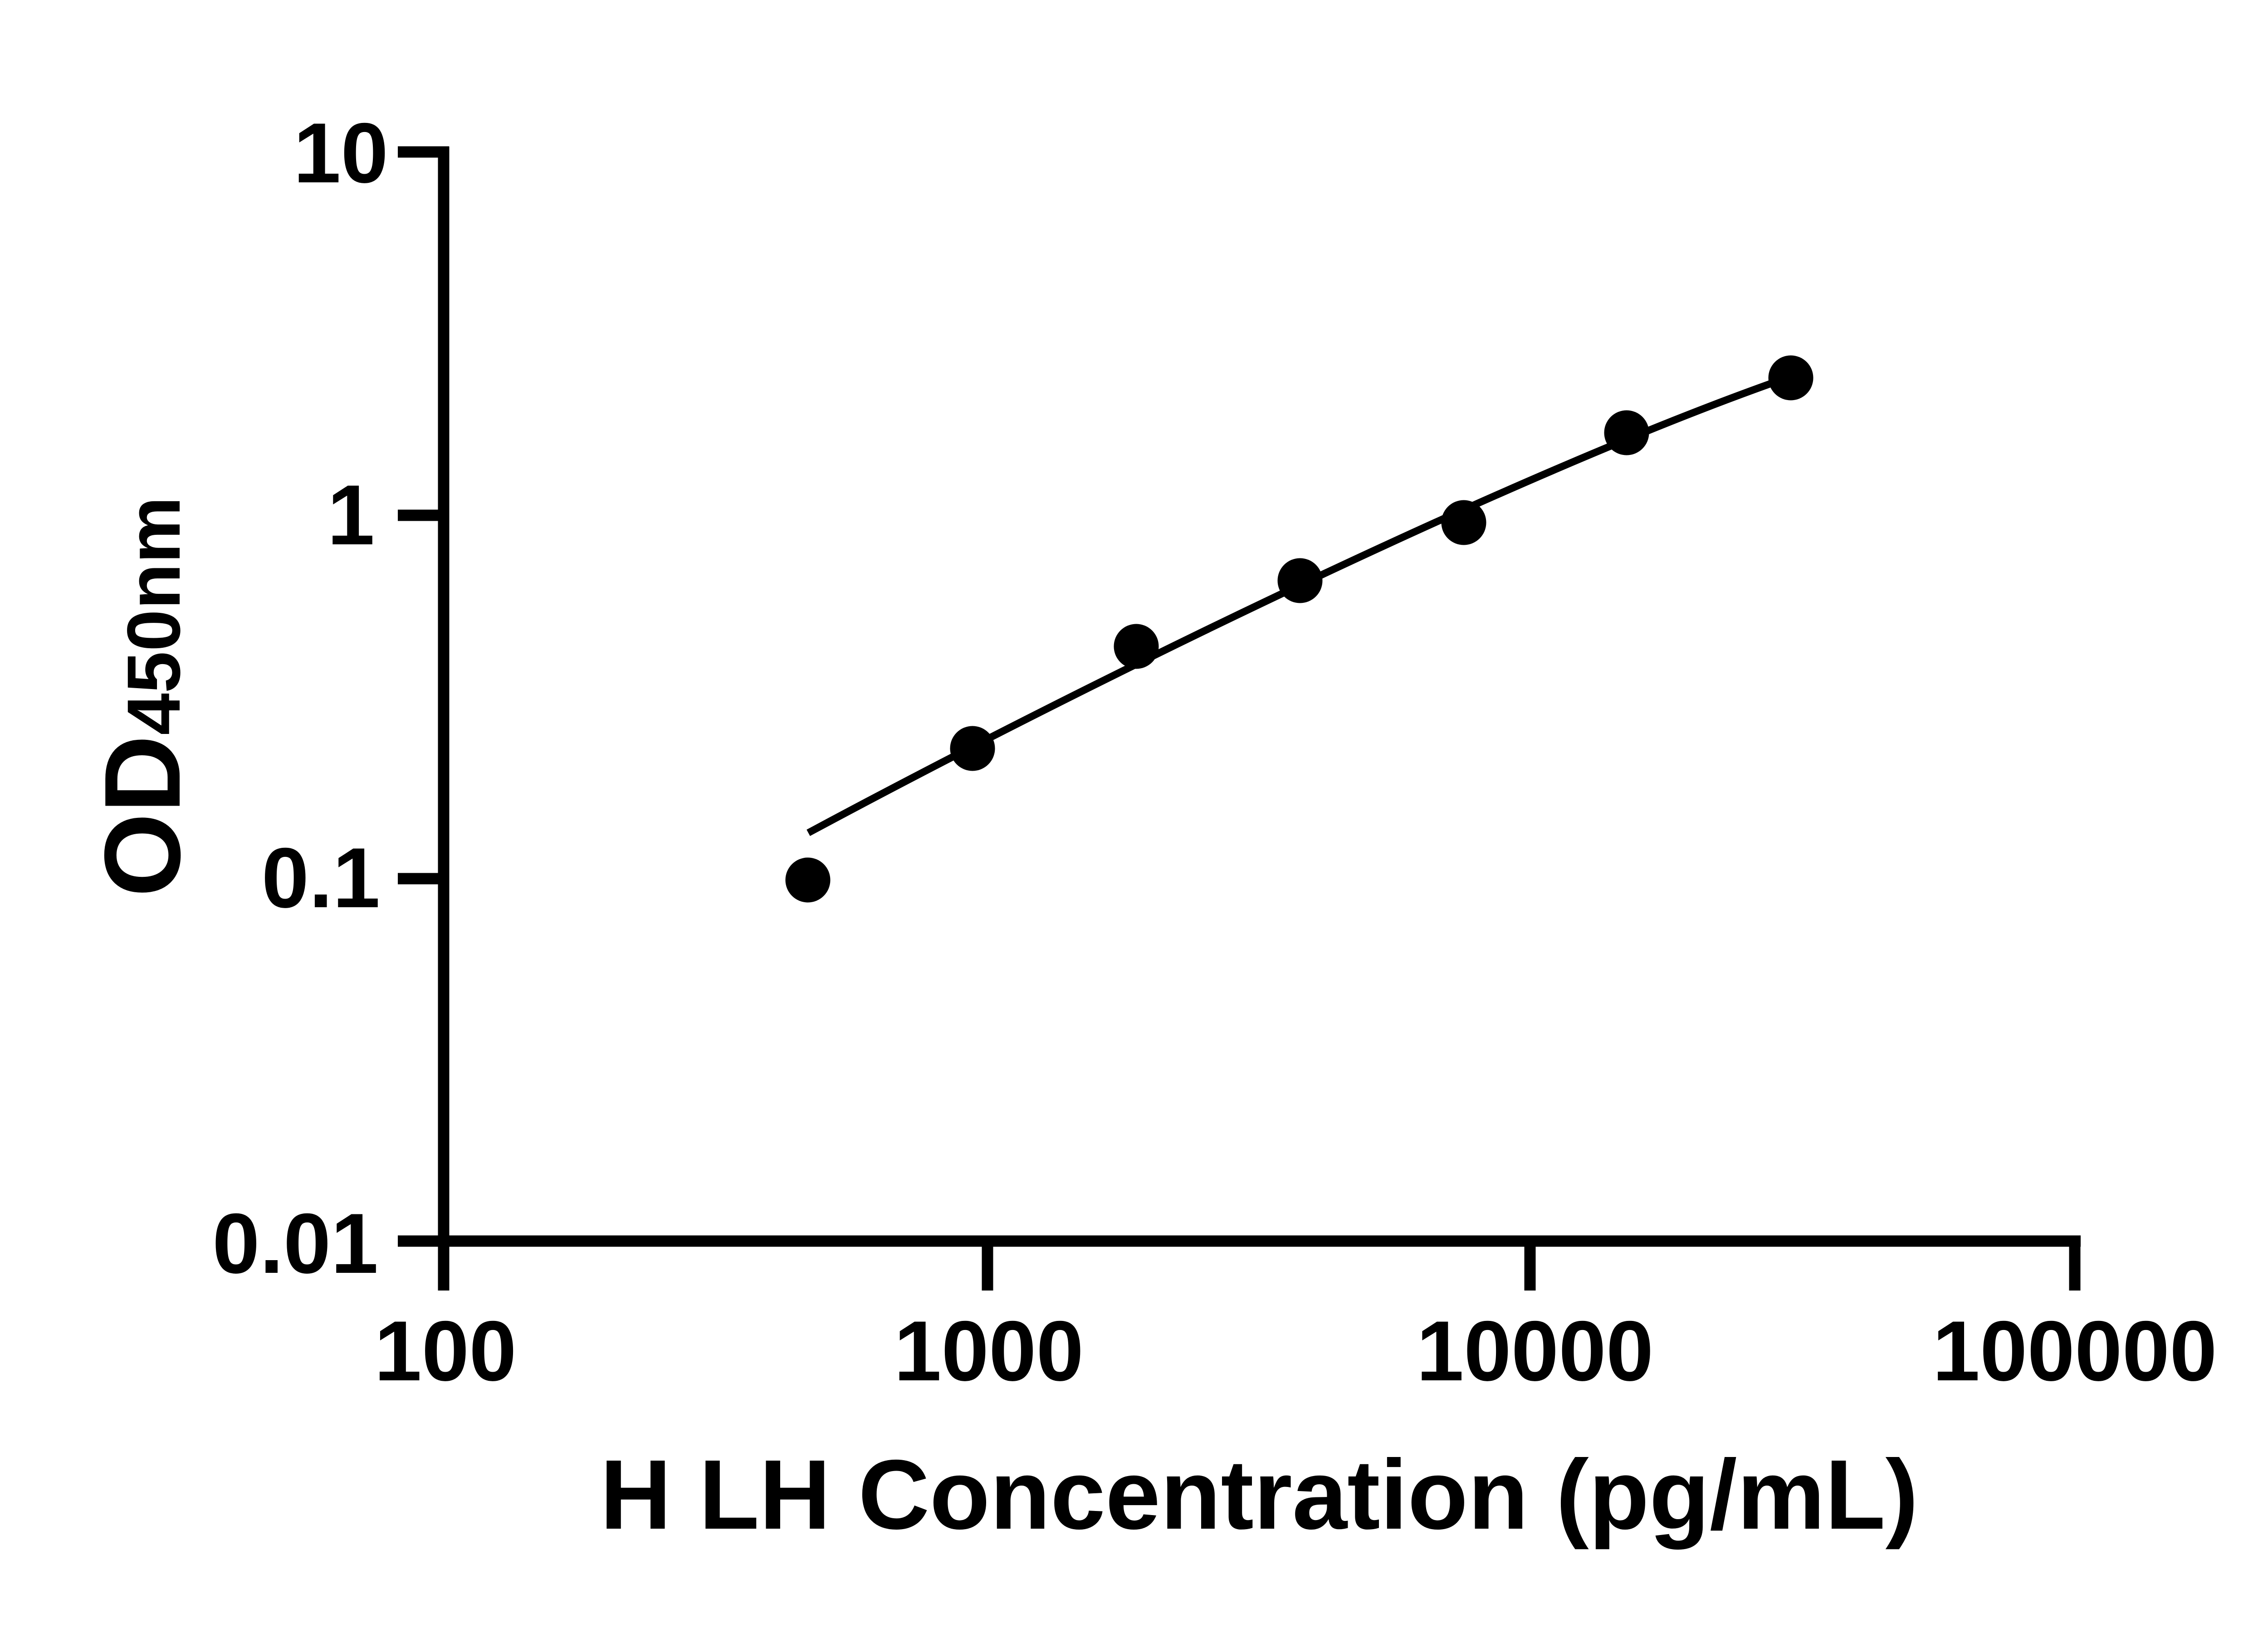  I want to click on svg-text: 10000, so click(1536, 1350).